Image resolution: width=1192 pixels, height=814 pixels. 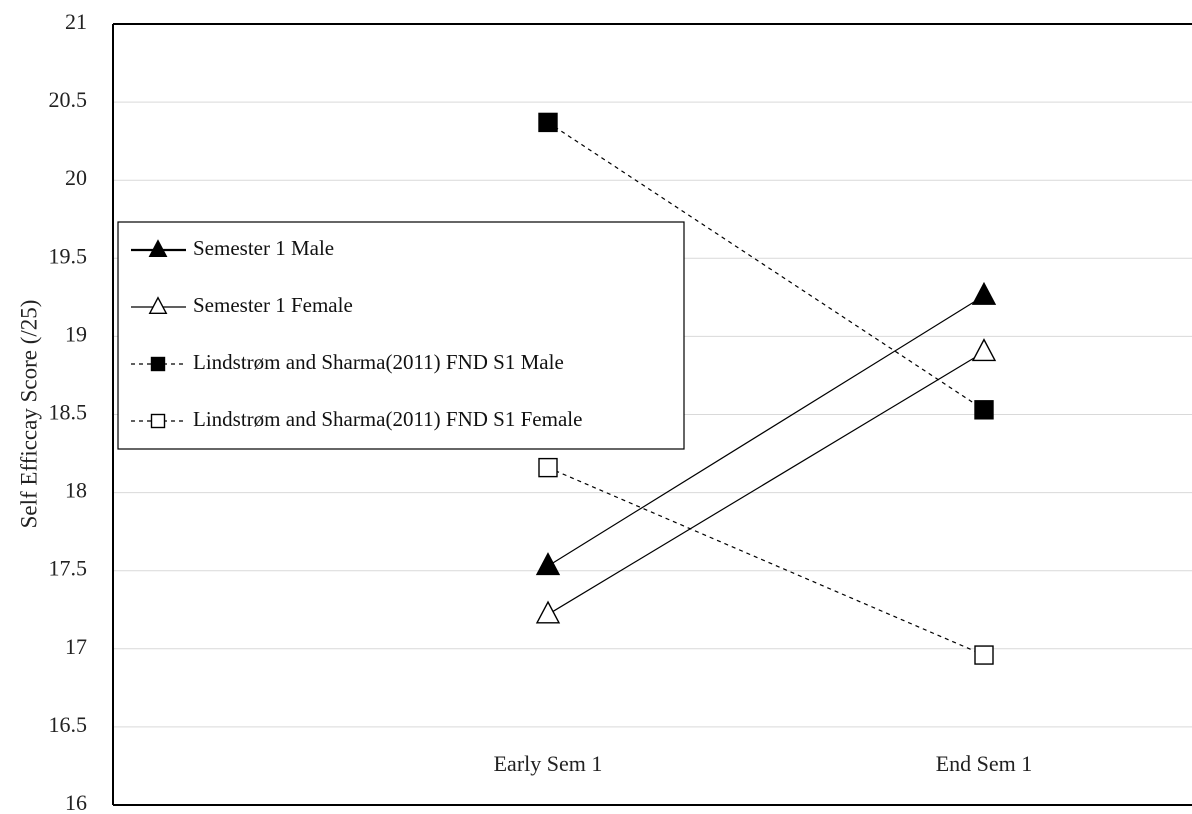 What do you see at coordinates (76, 177) in the screenshot?
I see `y-tick-label: 20` at bounding box center [76, 177].